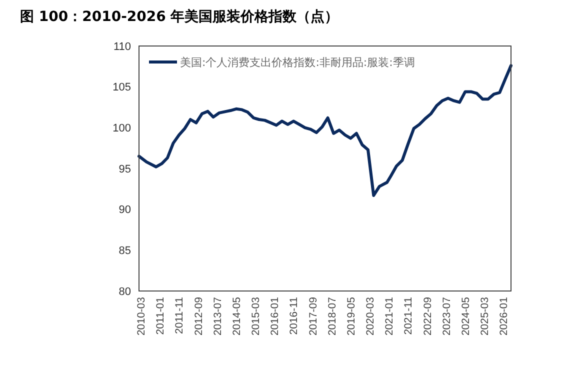 Image resolution: width=570 pixels, height=387 pixels. Describe the element at coordinates (408, 315) in the screenshot. I see `x-tick-label: 2021-11` at that location.